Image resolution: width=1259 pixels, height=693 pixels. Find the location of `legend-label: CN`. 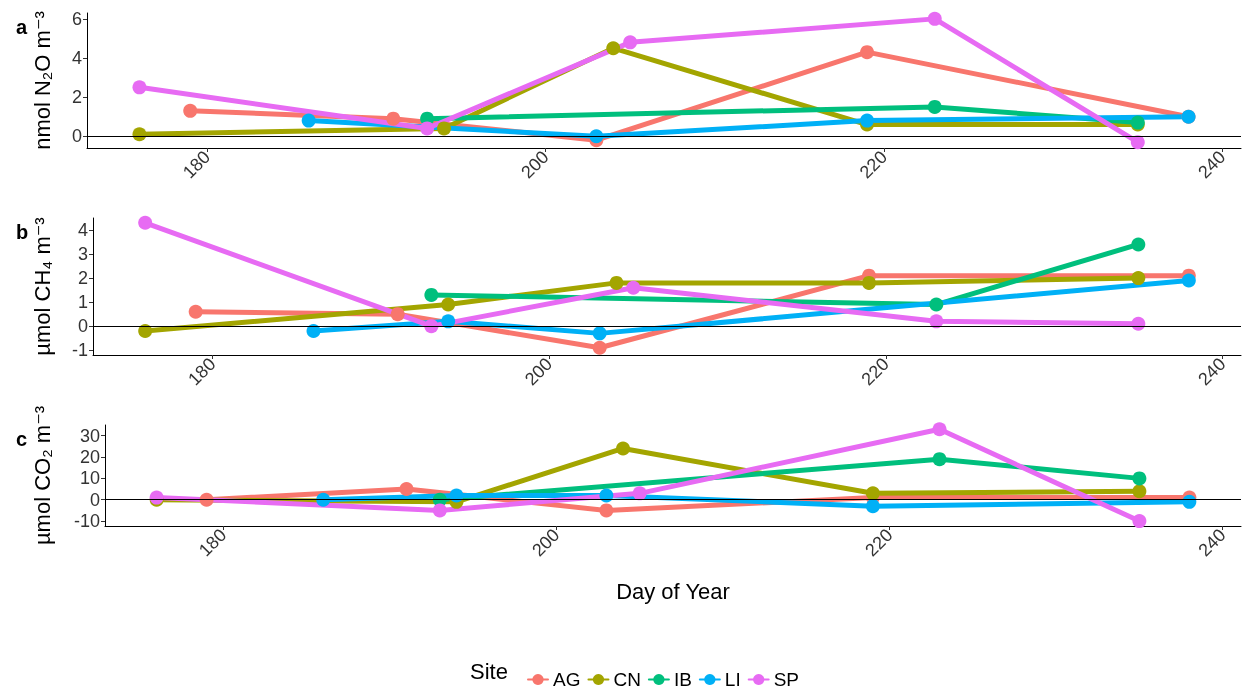

legend-label: CN is located at coordinates (627, 679).